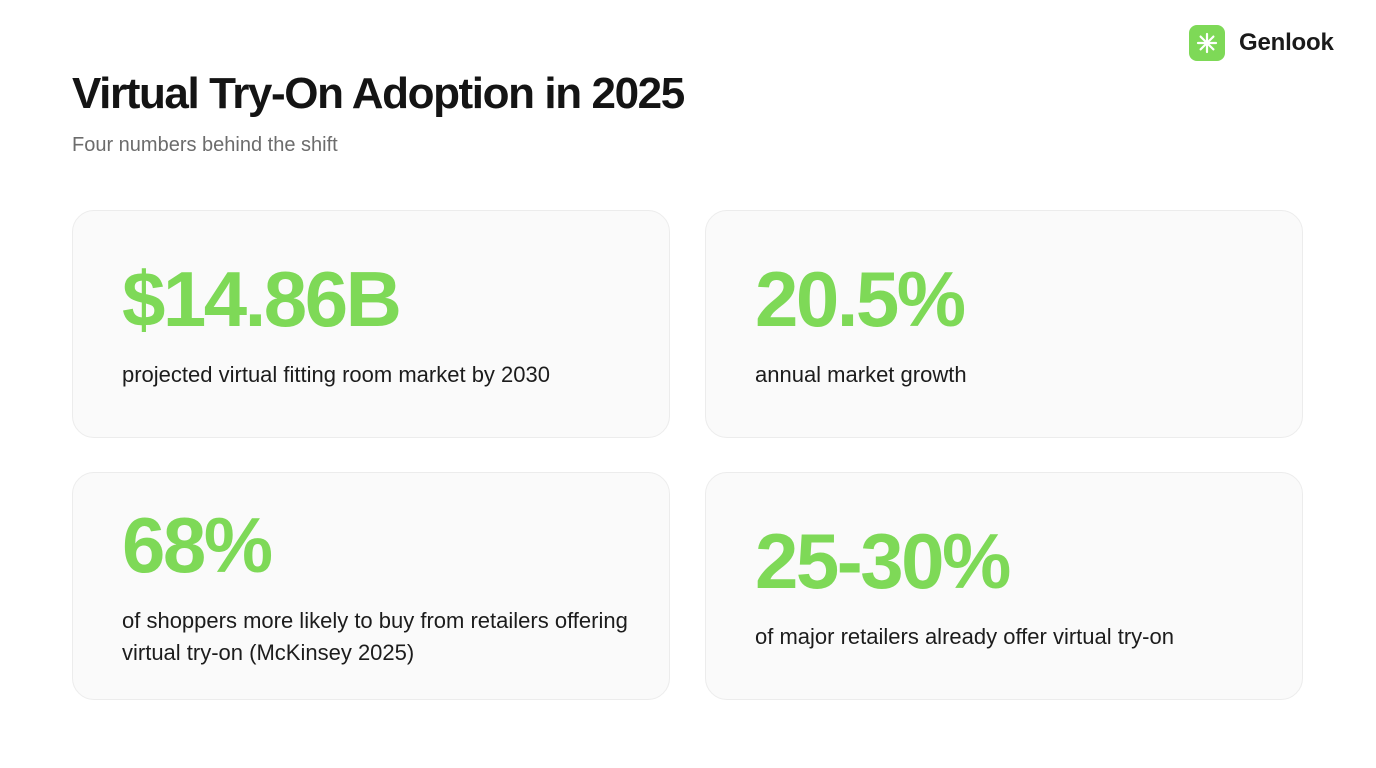  What do you see at coordinates (861, 374) in the screenshot?
I see `stat-label: annual market growth` at bounding box center [861, 374].